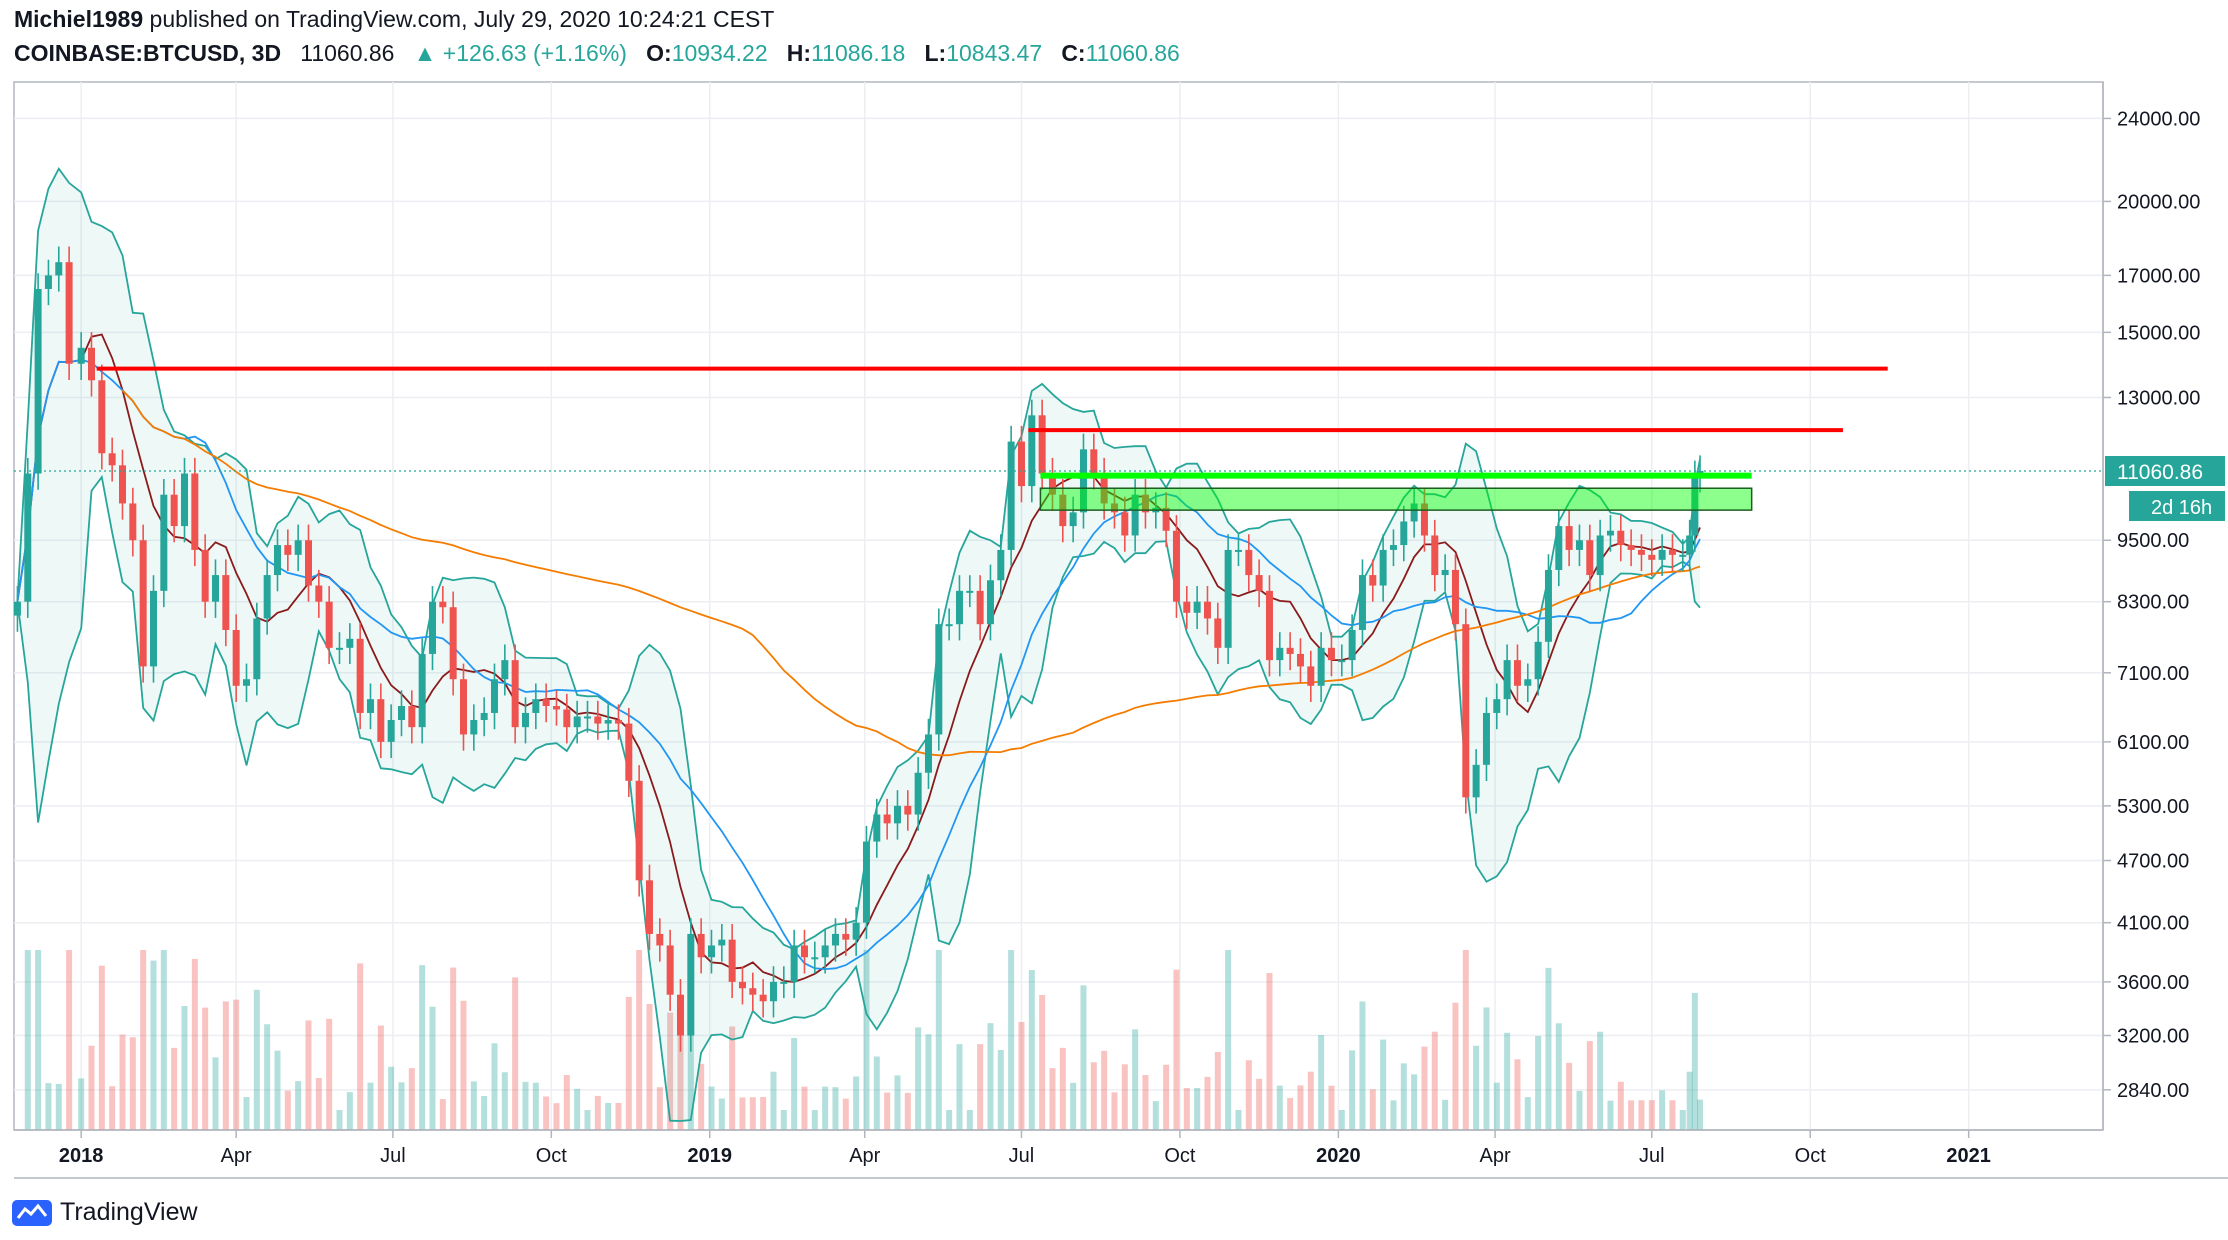 The image size is (2228, 1240). What do you see at coordinates (2153, 743) in the screenshot?
I see `y-tick-label: 6100.00` at bounding box center [2153, 743].